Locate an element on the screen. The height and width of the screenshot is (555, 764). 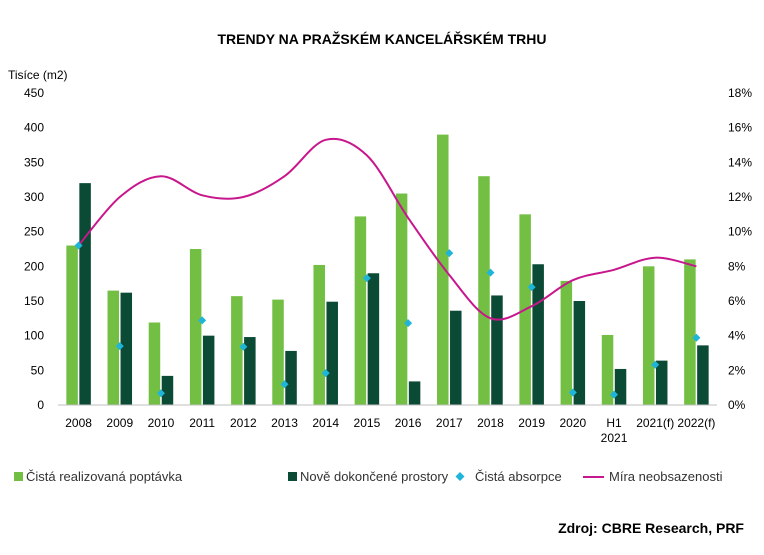
legend-swatch-absorption is located at coordinates (460, 476).